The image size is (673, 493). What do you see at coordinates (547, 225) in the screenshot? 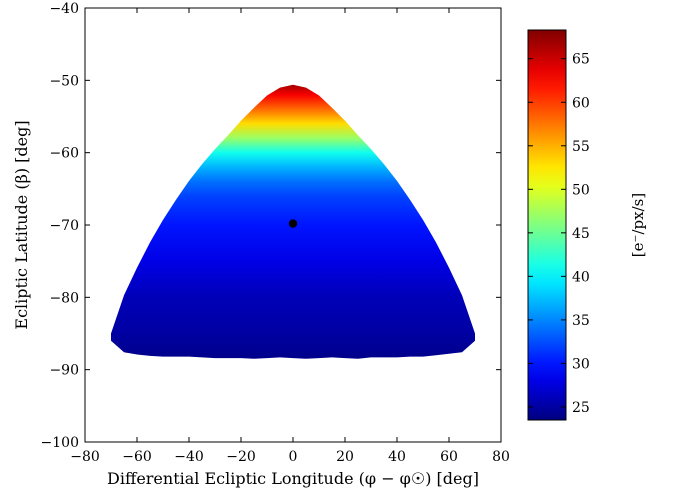
I see `colorbar-gradient` at bounding box center [547, 225].